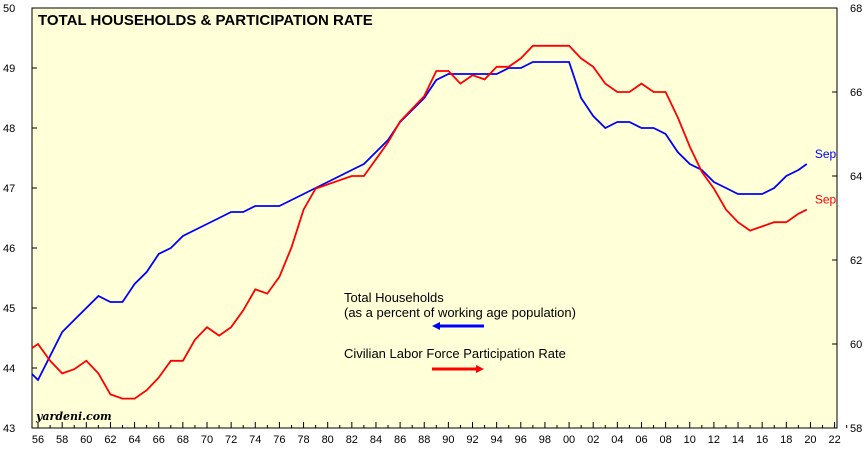 The width and height of the screenshot is (868, 450). I want to click on left-axis-tick-label: 50, so click(9, 9).